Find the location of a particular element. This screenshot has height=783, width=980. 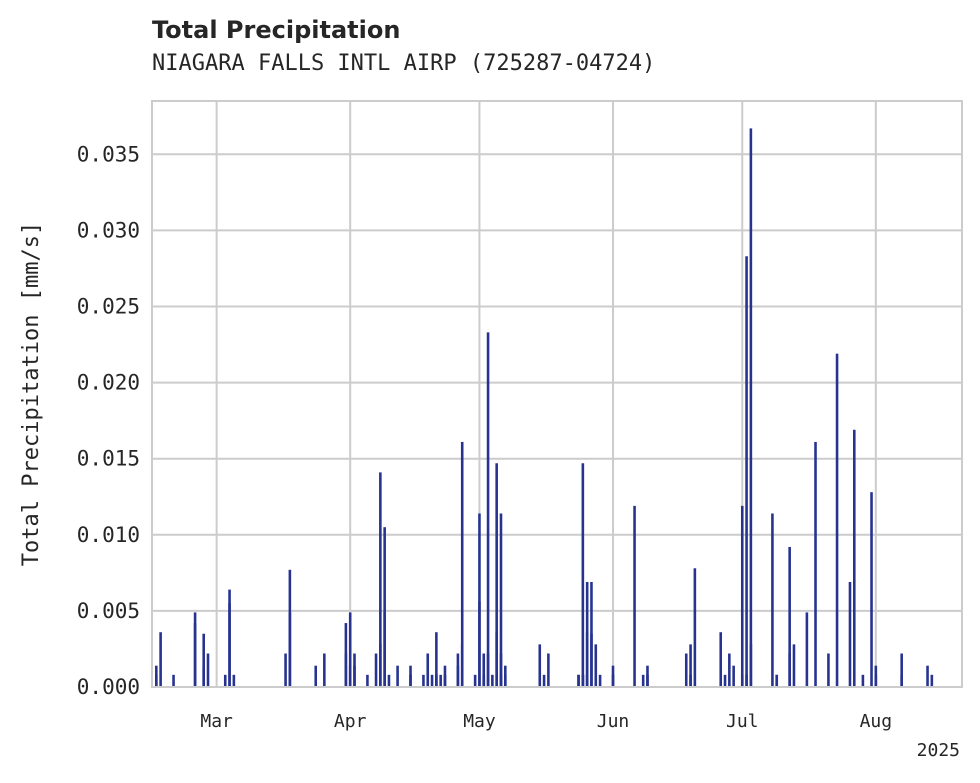

y-tick-label: 0.035 is located at coordinates (108, 154).